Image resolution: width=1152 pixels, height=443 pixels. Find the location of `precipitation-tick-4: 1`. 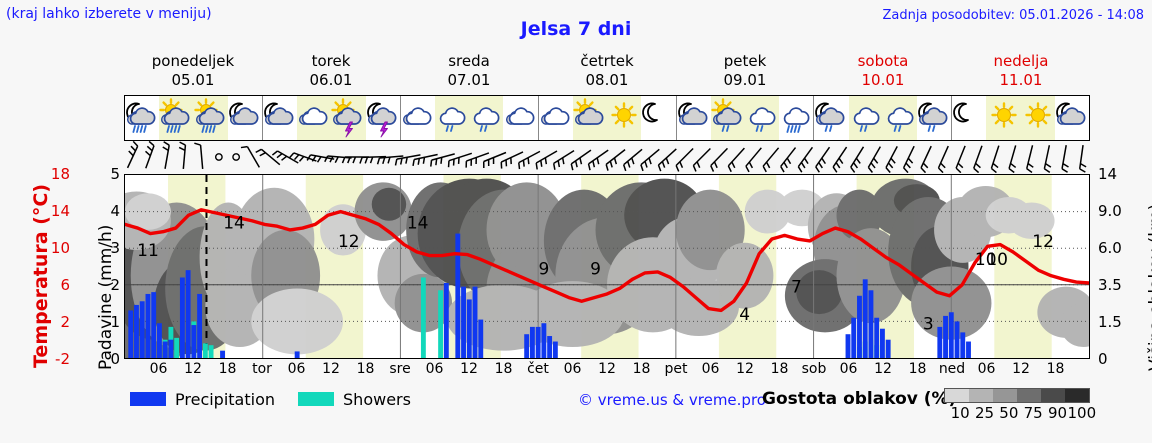

precipitation-tick-4: 1 is located at coordinates (115, 322).